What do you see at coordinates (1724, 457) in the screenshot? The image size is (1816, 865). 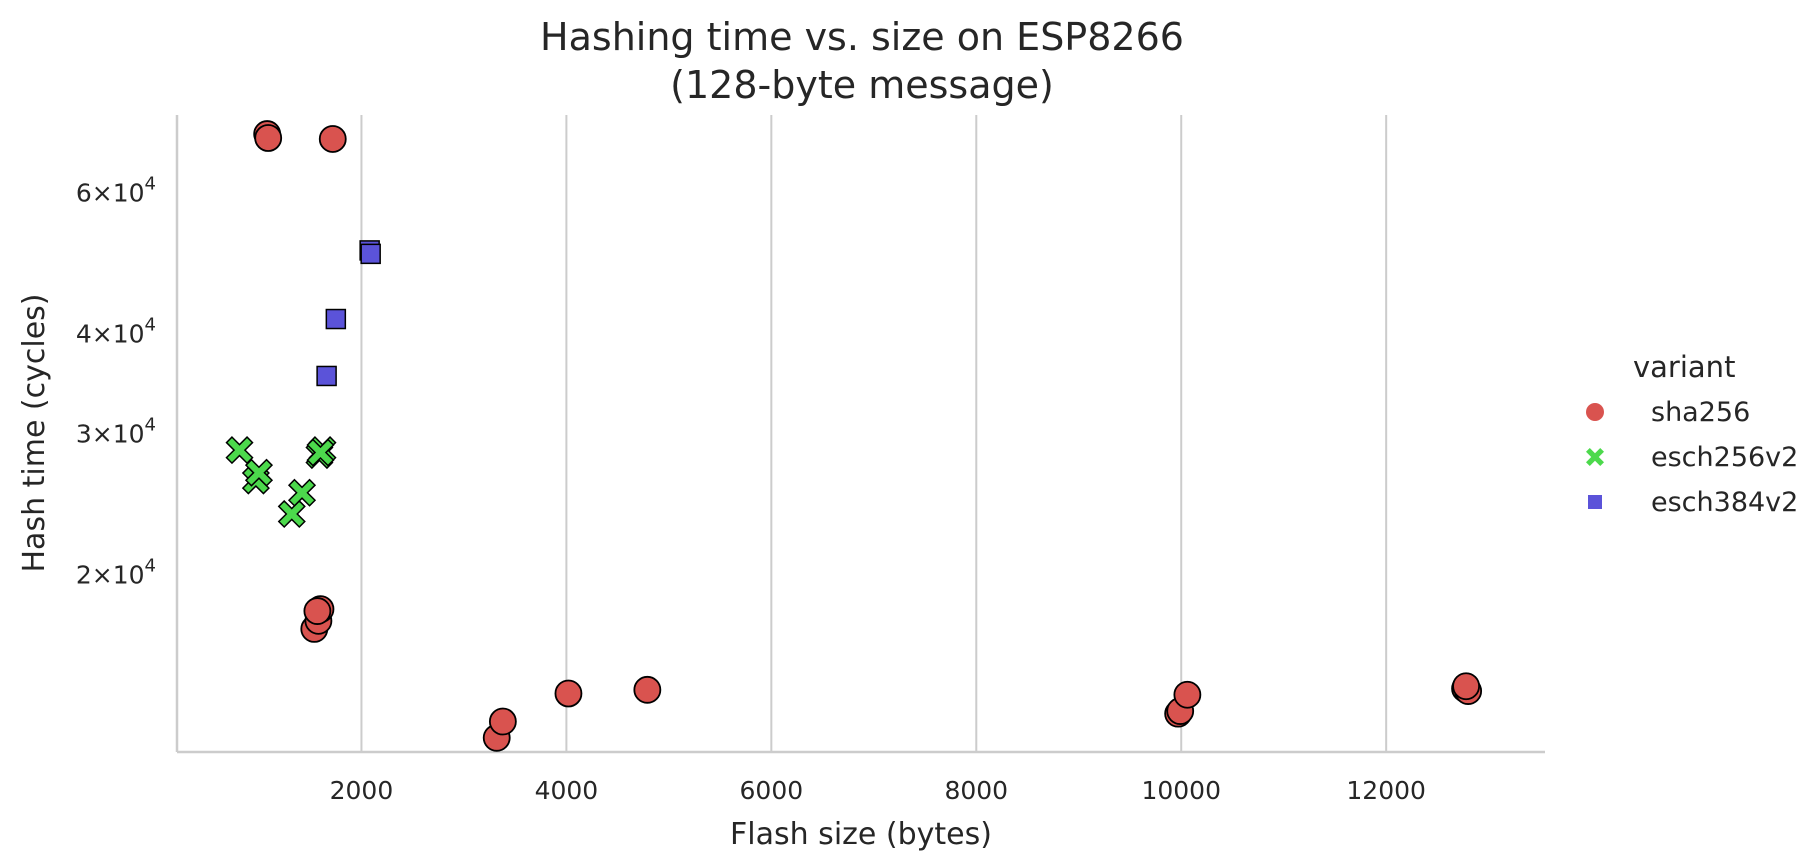 I see `legend-label-esch256v2: esch256v2` at bounding box center [1724, 457].